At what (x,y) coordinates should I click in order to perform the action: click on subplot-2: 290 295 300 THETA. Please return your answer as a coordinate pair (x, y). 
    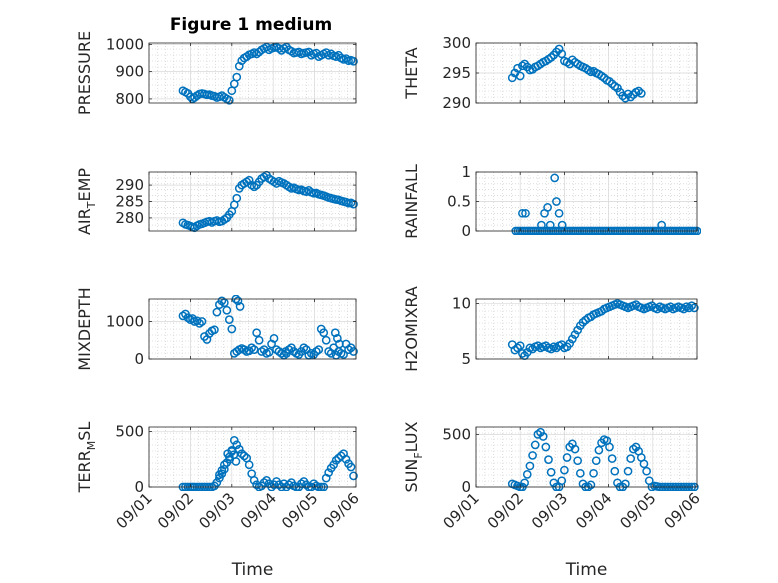
    Looking at the image, I should click on (550, 73).